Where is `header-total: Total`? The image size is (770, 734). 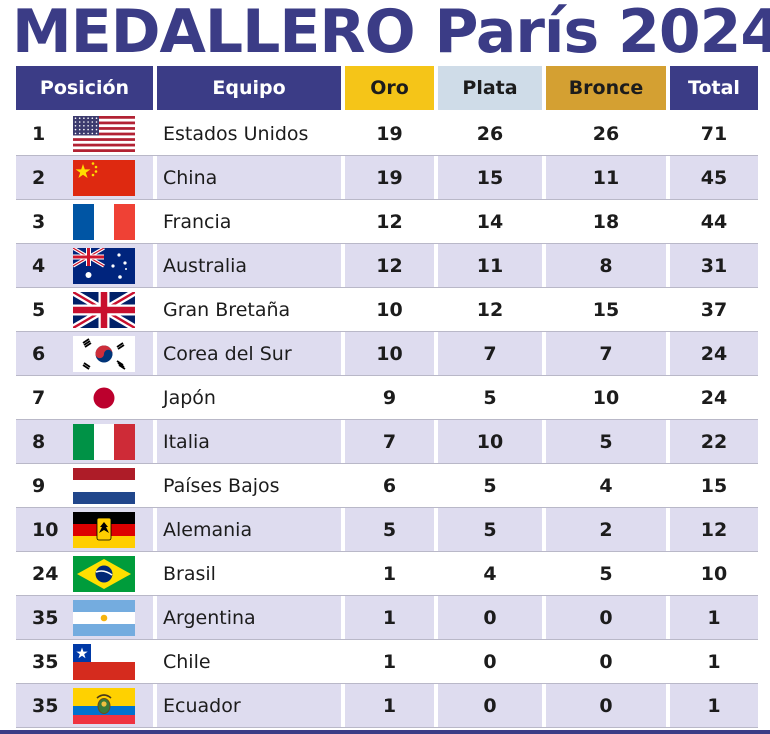
header-total: Total is located at coordinates (714, 88).